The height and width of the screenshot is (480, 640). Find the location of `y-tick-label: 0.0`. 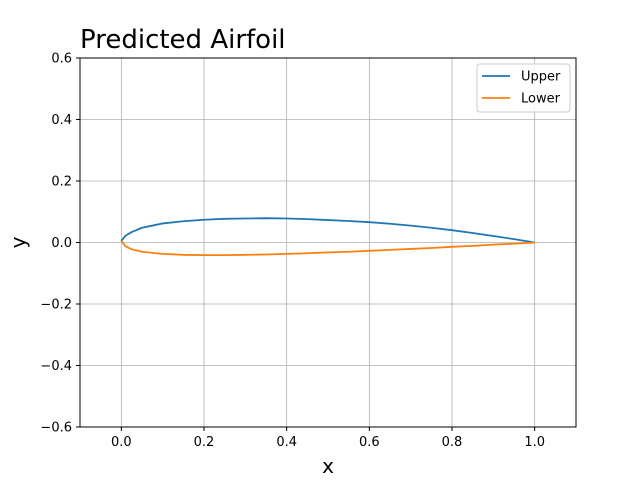

y-tick-label: 0.0 is located at coordinates (61, 243).